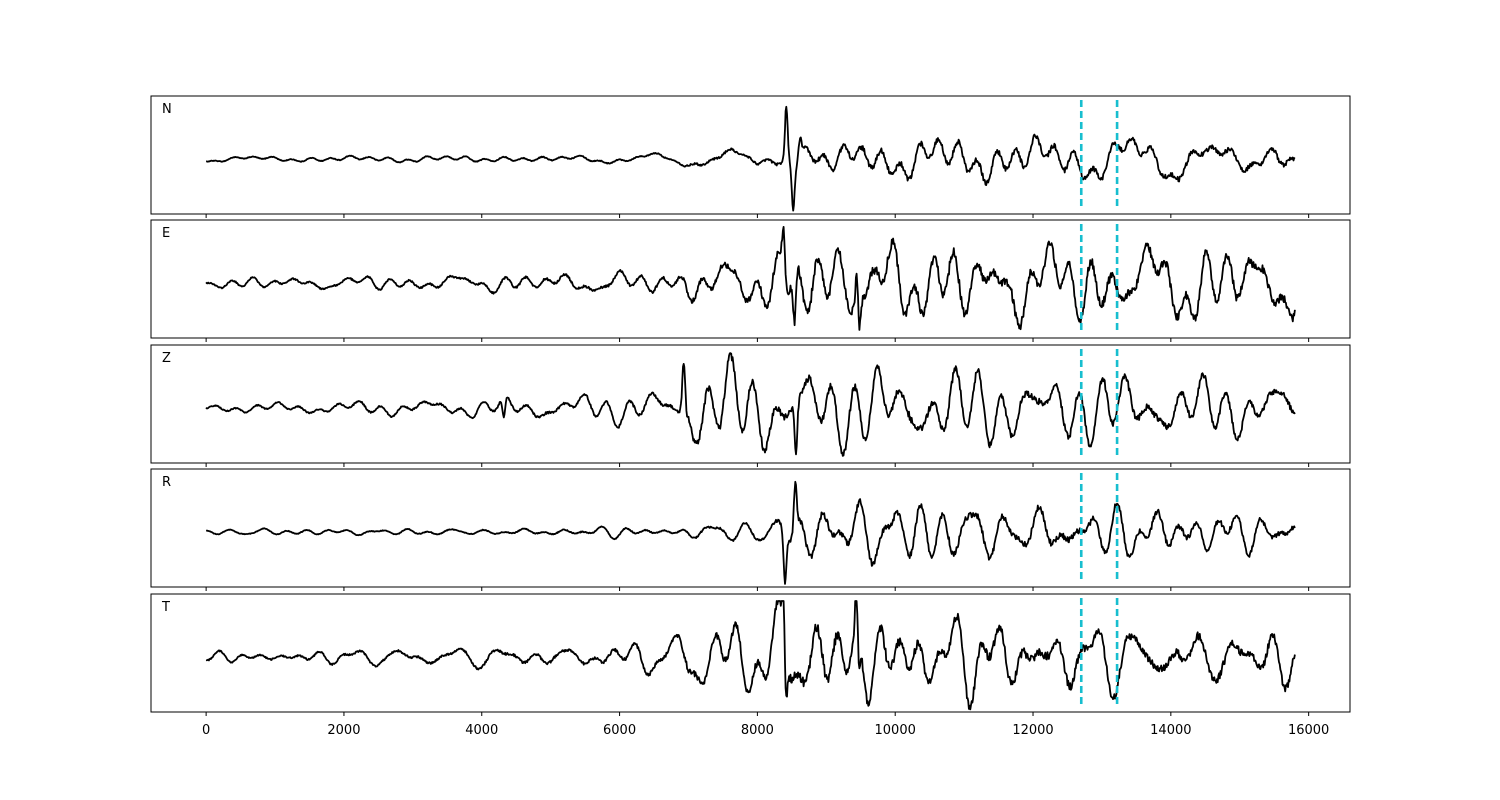 The image size is (1500, 800). Describe the element at coordinates (166, 358) in the screenshot. I see `panel-label-z: Z` at that location.